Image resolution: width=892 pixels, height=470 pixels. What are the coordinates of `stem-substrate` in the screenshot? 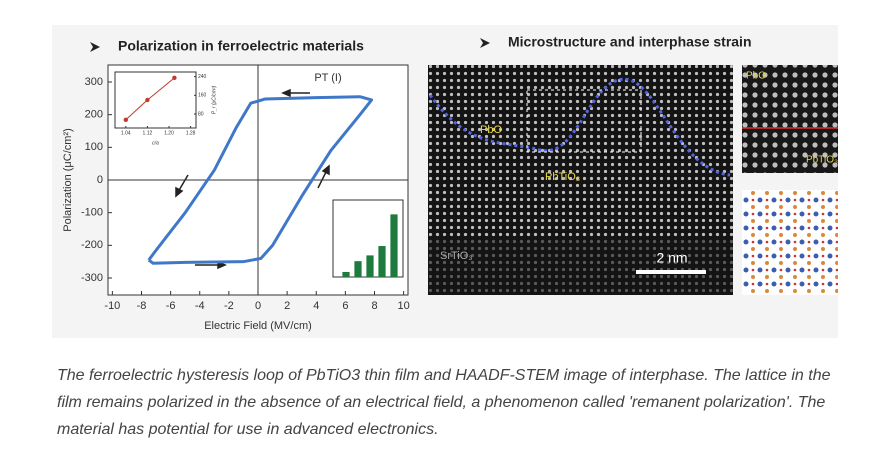 It's located at (580, 267).